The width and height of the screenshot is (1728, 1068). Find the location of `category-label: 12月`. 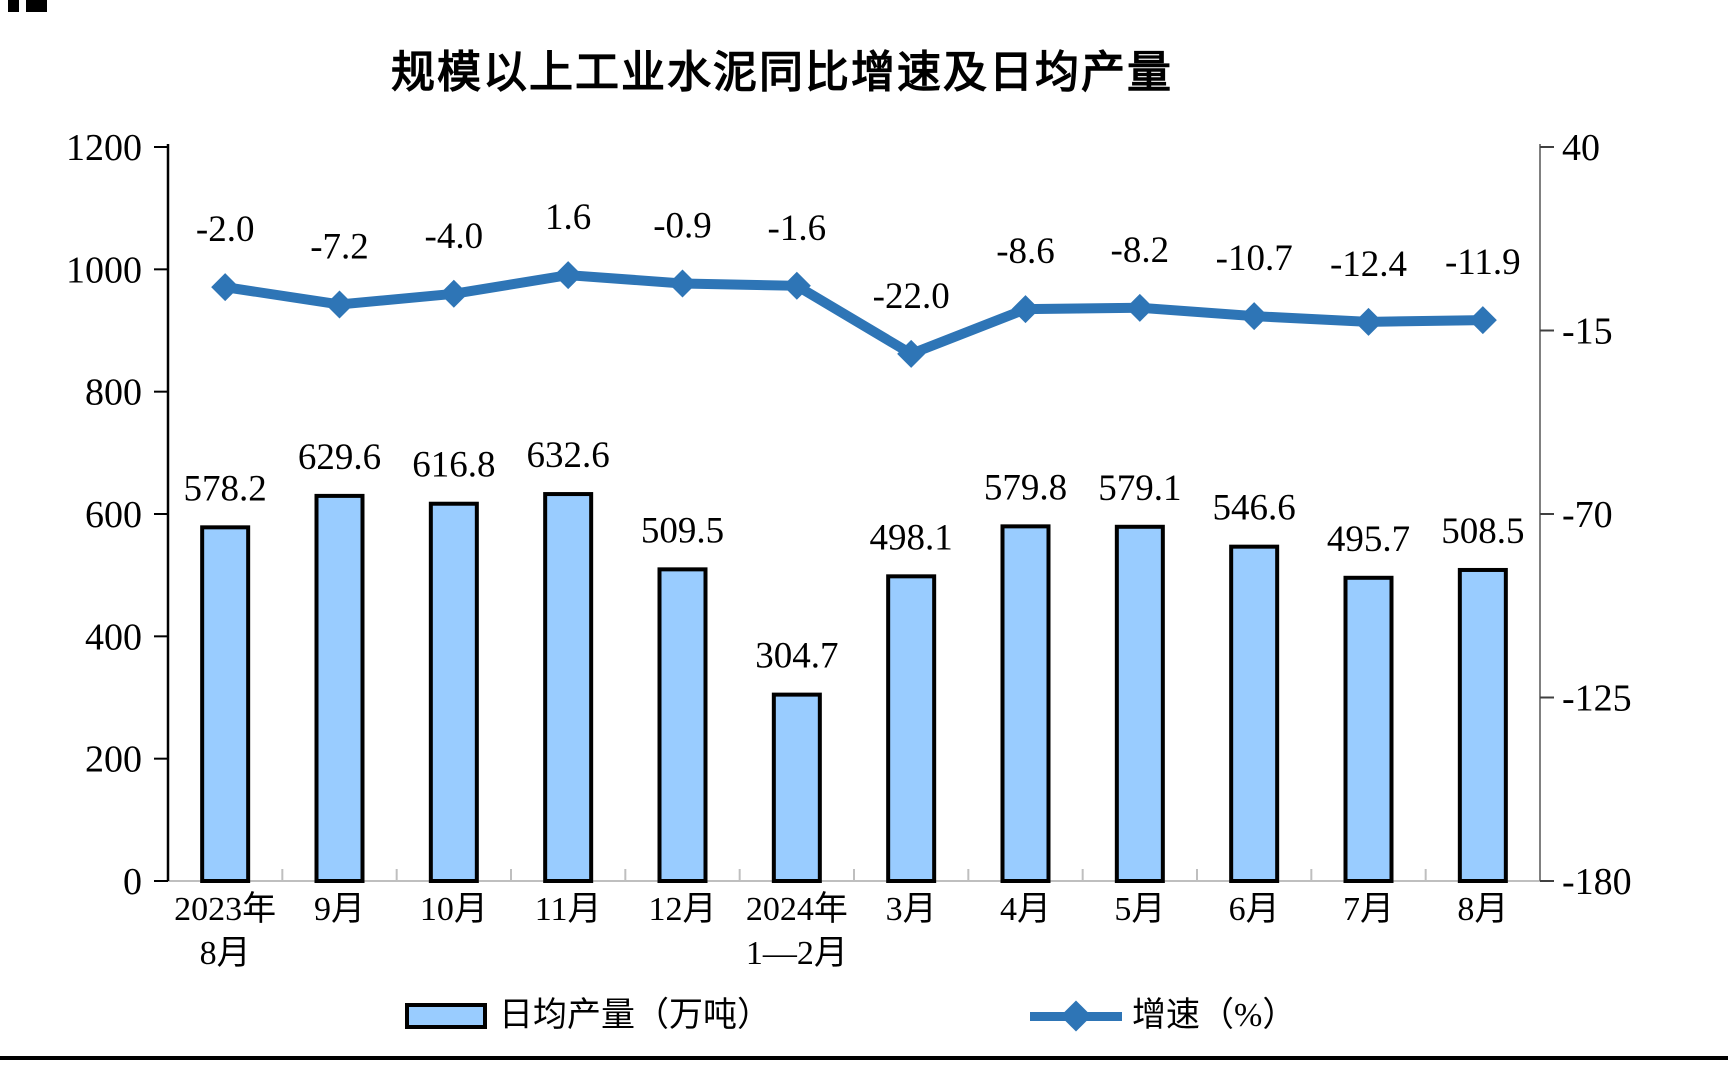

category-label: 12月 is located at coordinates (683, 909).